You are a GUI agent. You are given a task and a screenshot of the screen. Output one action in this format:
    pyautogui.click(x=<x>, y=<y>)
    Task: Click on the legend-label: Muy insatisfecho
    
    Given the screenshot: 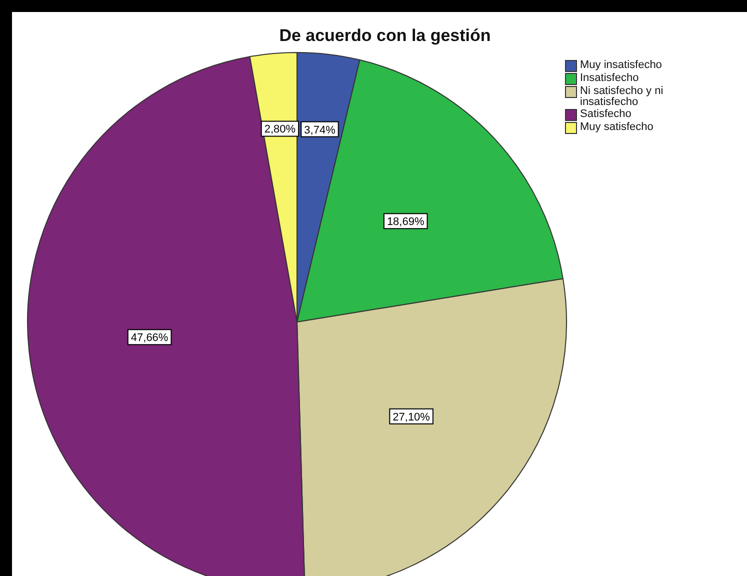 What is the action you would take?
    pyautogui.click(x=621, y=65)
    